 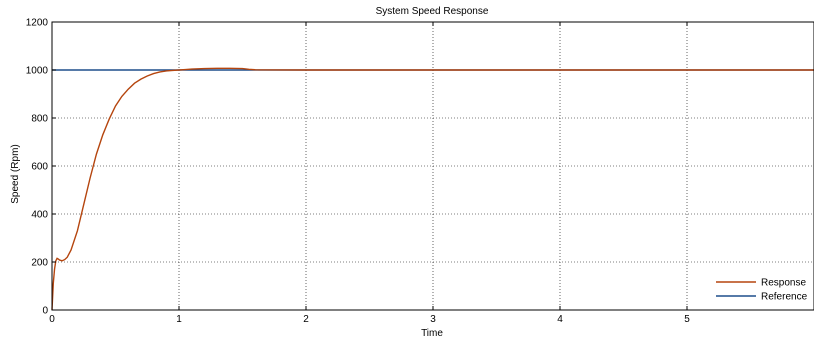 What do you see at coordinates (433, 319) in the screenshot?
I see `x-tick-label: 3` at bounding box center [433, 319].